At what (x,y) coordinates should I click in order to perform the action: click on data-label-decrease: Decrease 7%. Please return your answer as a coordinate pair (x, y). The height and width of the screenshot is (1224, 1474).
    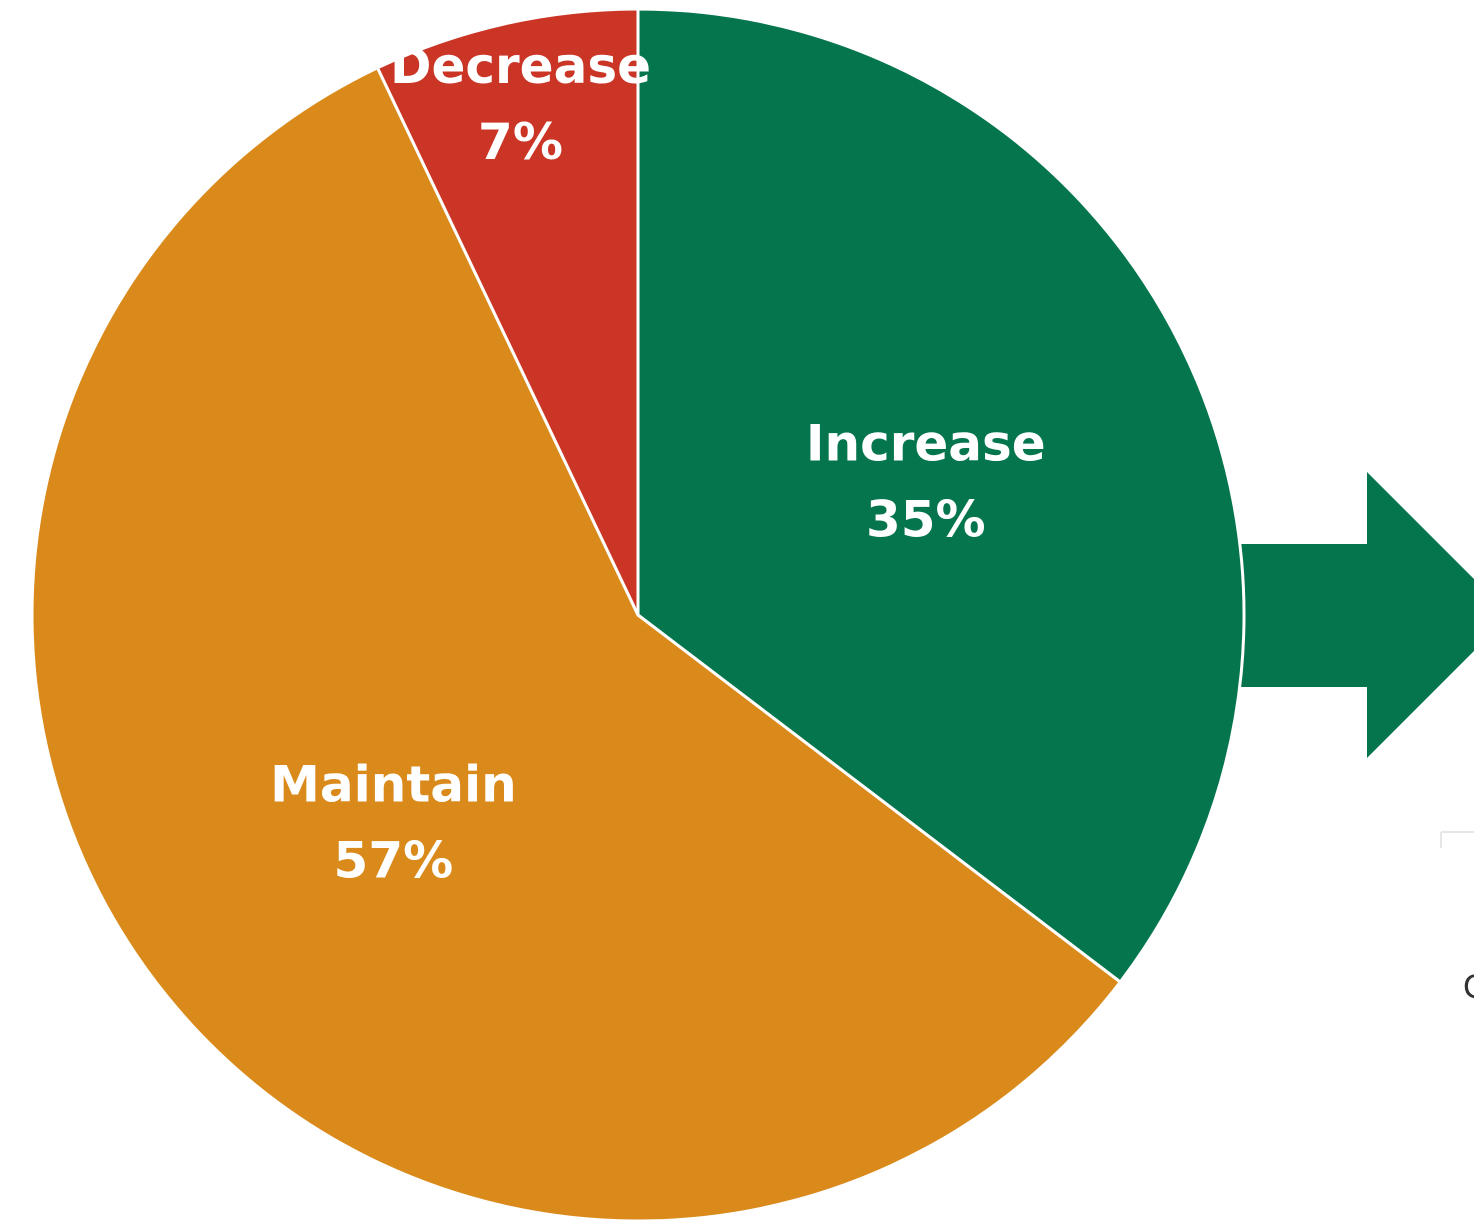
    Looking at the image, I should click on (520, 104).